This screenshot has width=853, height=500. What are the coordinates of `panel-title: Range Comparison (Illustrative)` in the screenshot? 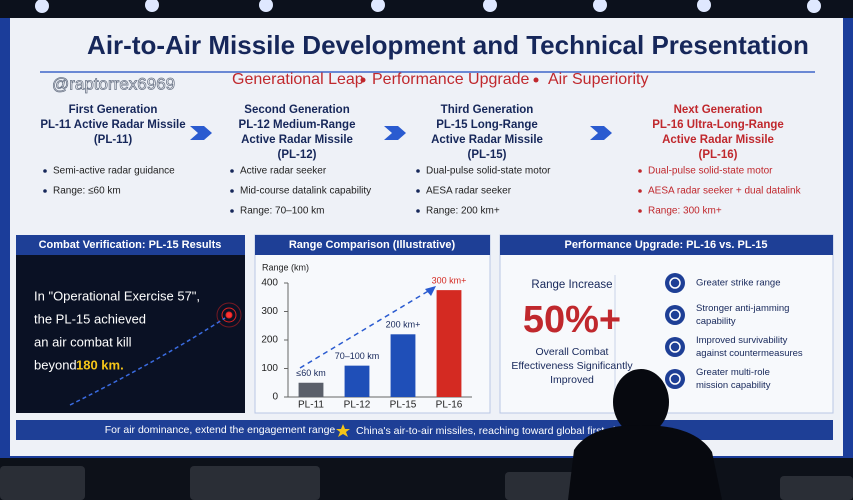 It's located at (372, 245).